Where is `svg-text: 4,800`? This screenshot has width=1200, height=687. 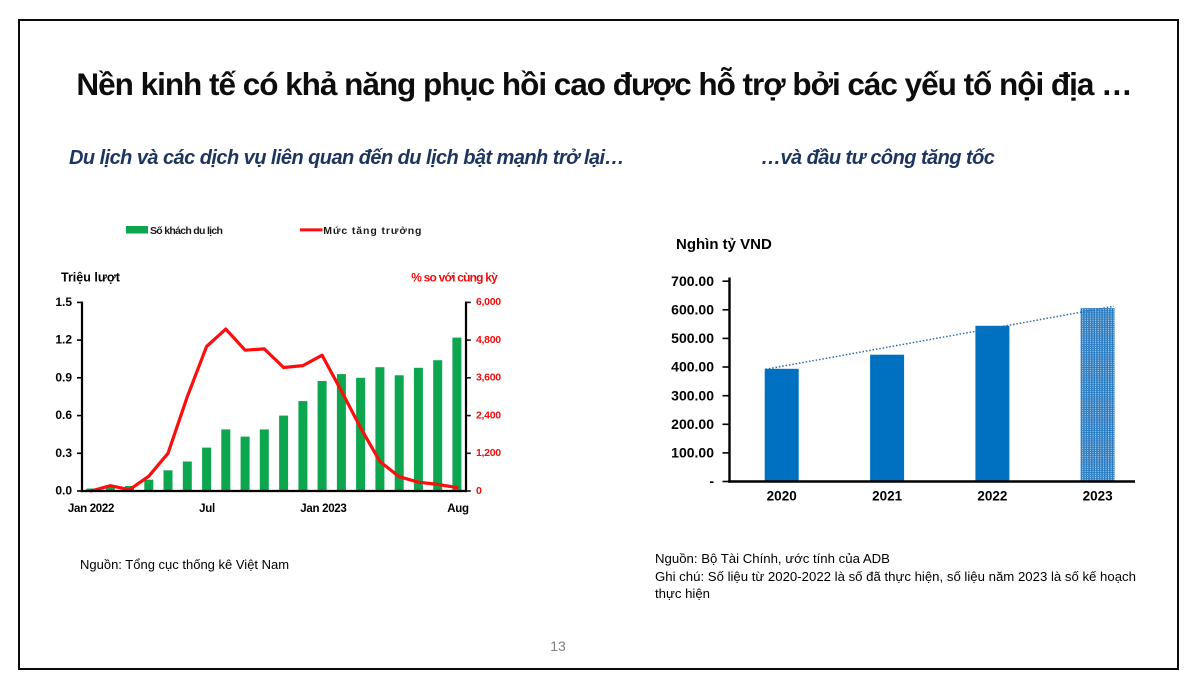 svg-text: 4,800 is located at coordinates (488, 340).